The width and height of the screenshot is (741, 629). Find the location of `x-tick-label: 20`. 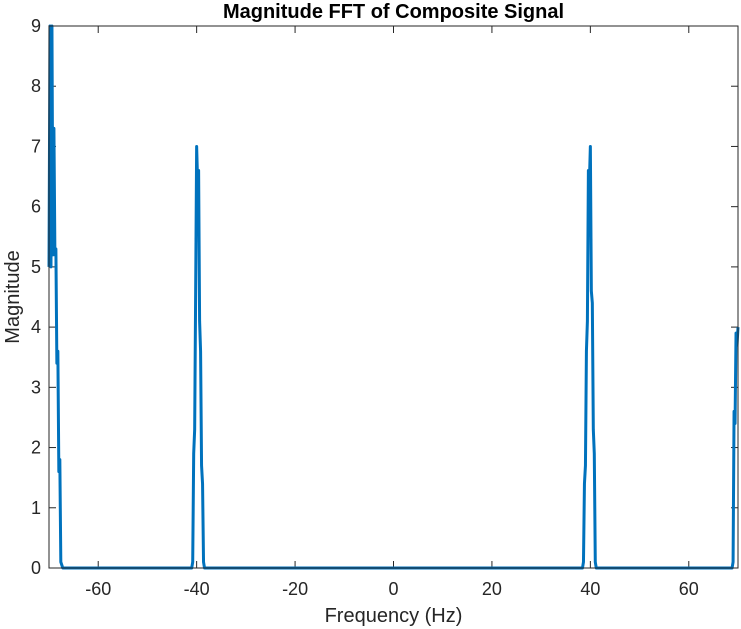

x-tick-label: 20 is located at coordinates (492, 589).